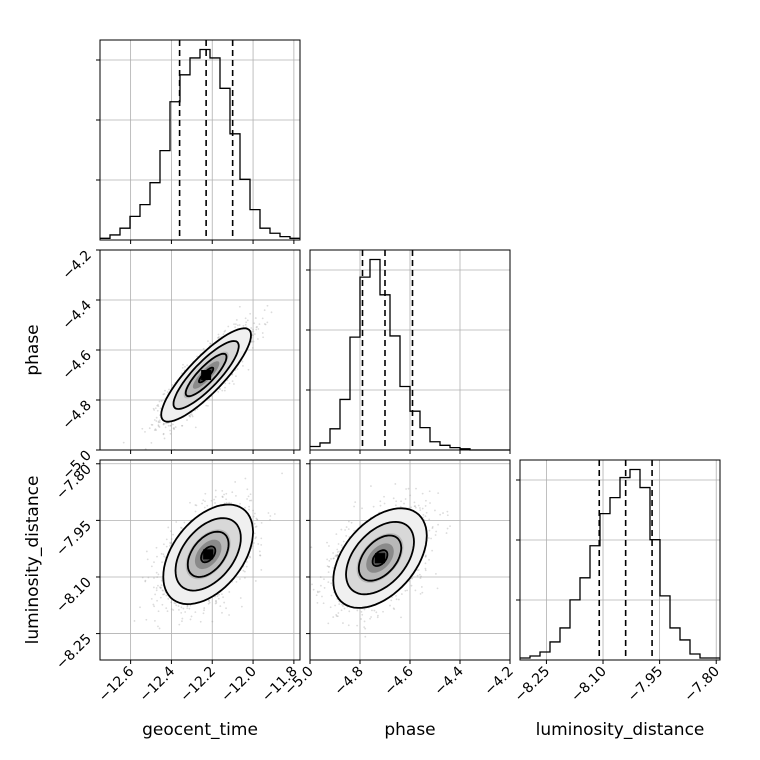 Image resolution: width=760 pixels, height=760 pixels. What do you see at coordinates (620, 563) in the screenshot?
I see `histogram-step` at bounding box center [620, 563].